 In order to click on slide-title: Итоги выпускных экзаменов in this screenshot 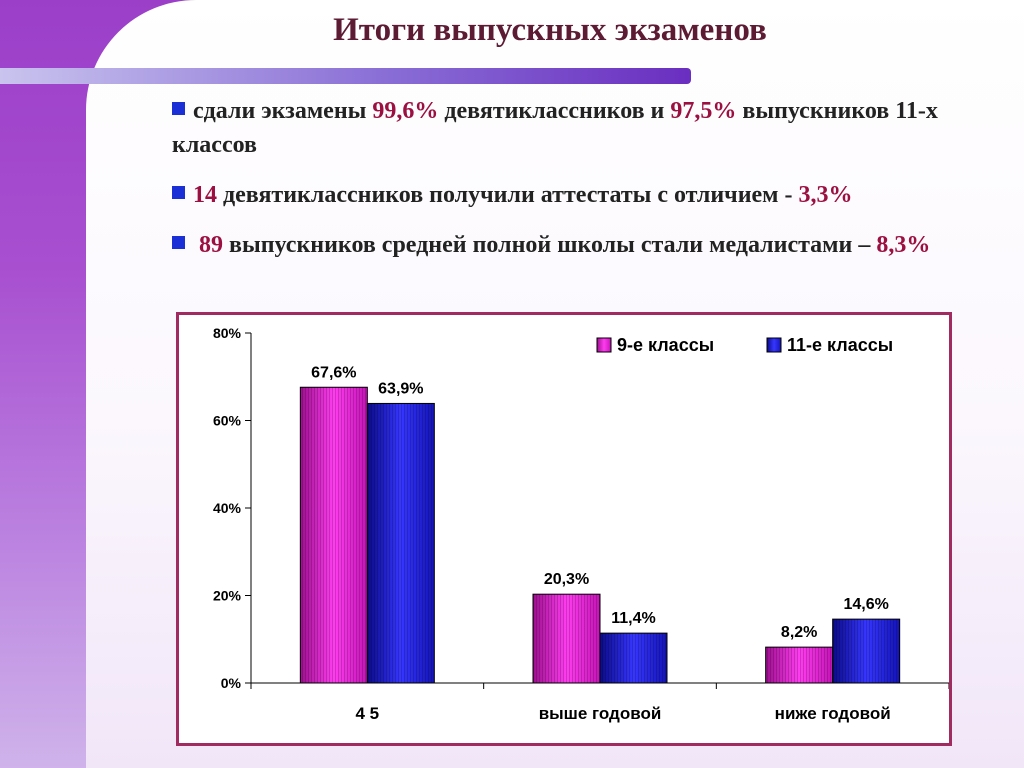, I will do `click(550, 30)`.